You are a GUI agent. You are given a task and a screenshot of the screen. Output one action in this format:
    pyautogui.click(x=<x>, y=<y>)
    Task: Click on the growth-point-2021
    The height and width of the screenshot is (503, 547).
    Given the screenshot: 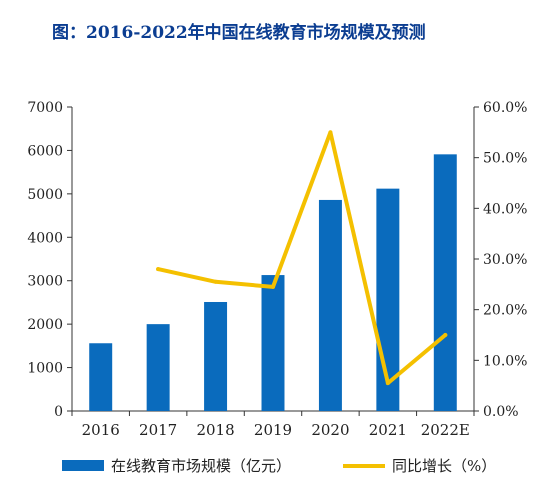 What is the action you would take?
    pyautogui.click(x=387, y=383)
    